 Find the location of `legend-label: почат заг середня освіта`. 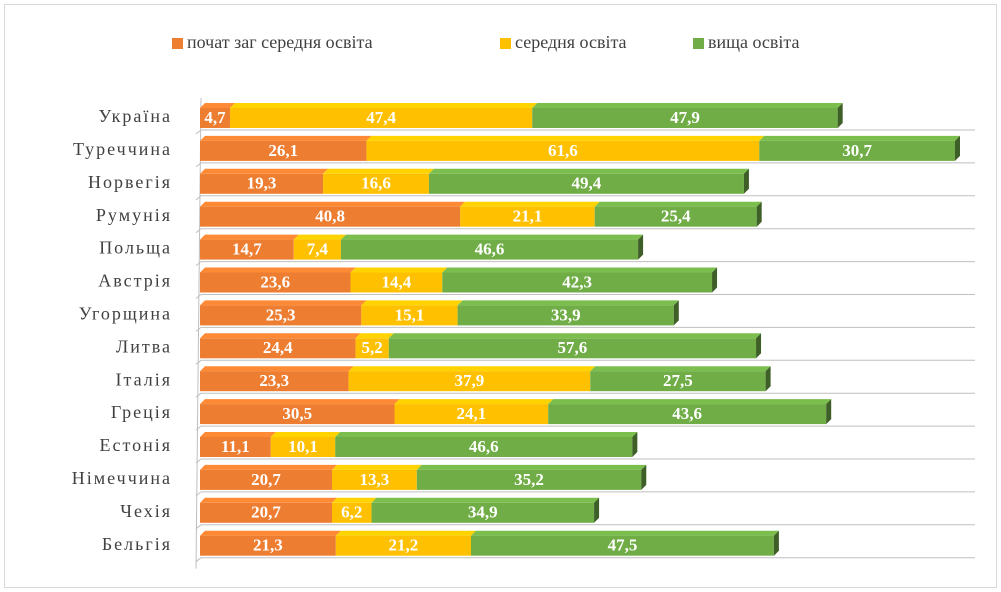

legend-label: почат заг середня освіта is located at coordinates (280, 42).